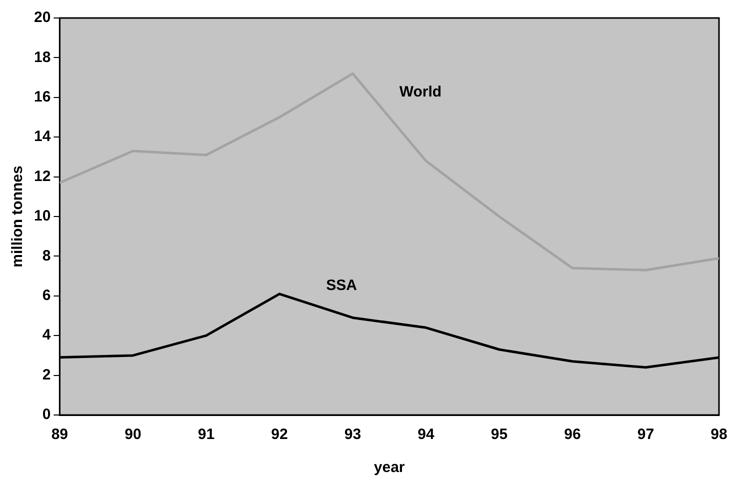 This screenshot has width=737, height=486. I want to click on x-tick-label: 95, so click(499, 435).